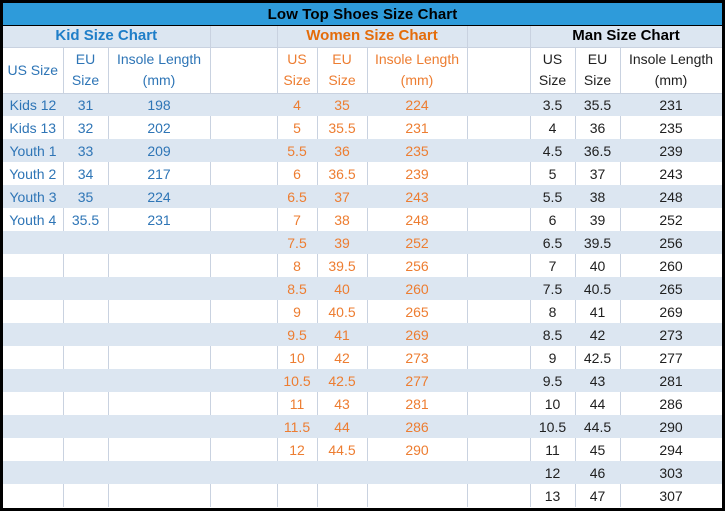  I want to click on kid-insole-cell: 198, so click(159, 104).